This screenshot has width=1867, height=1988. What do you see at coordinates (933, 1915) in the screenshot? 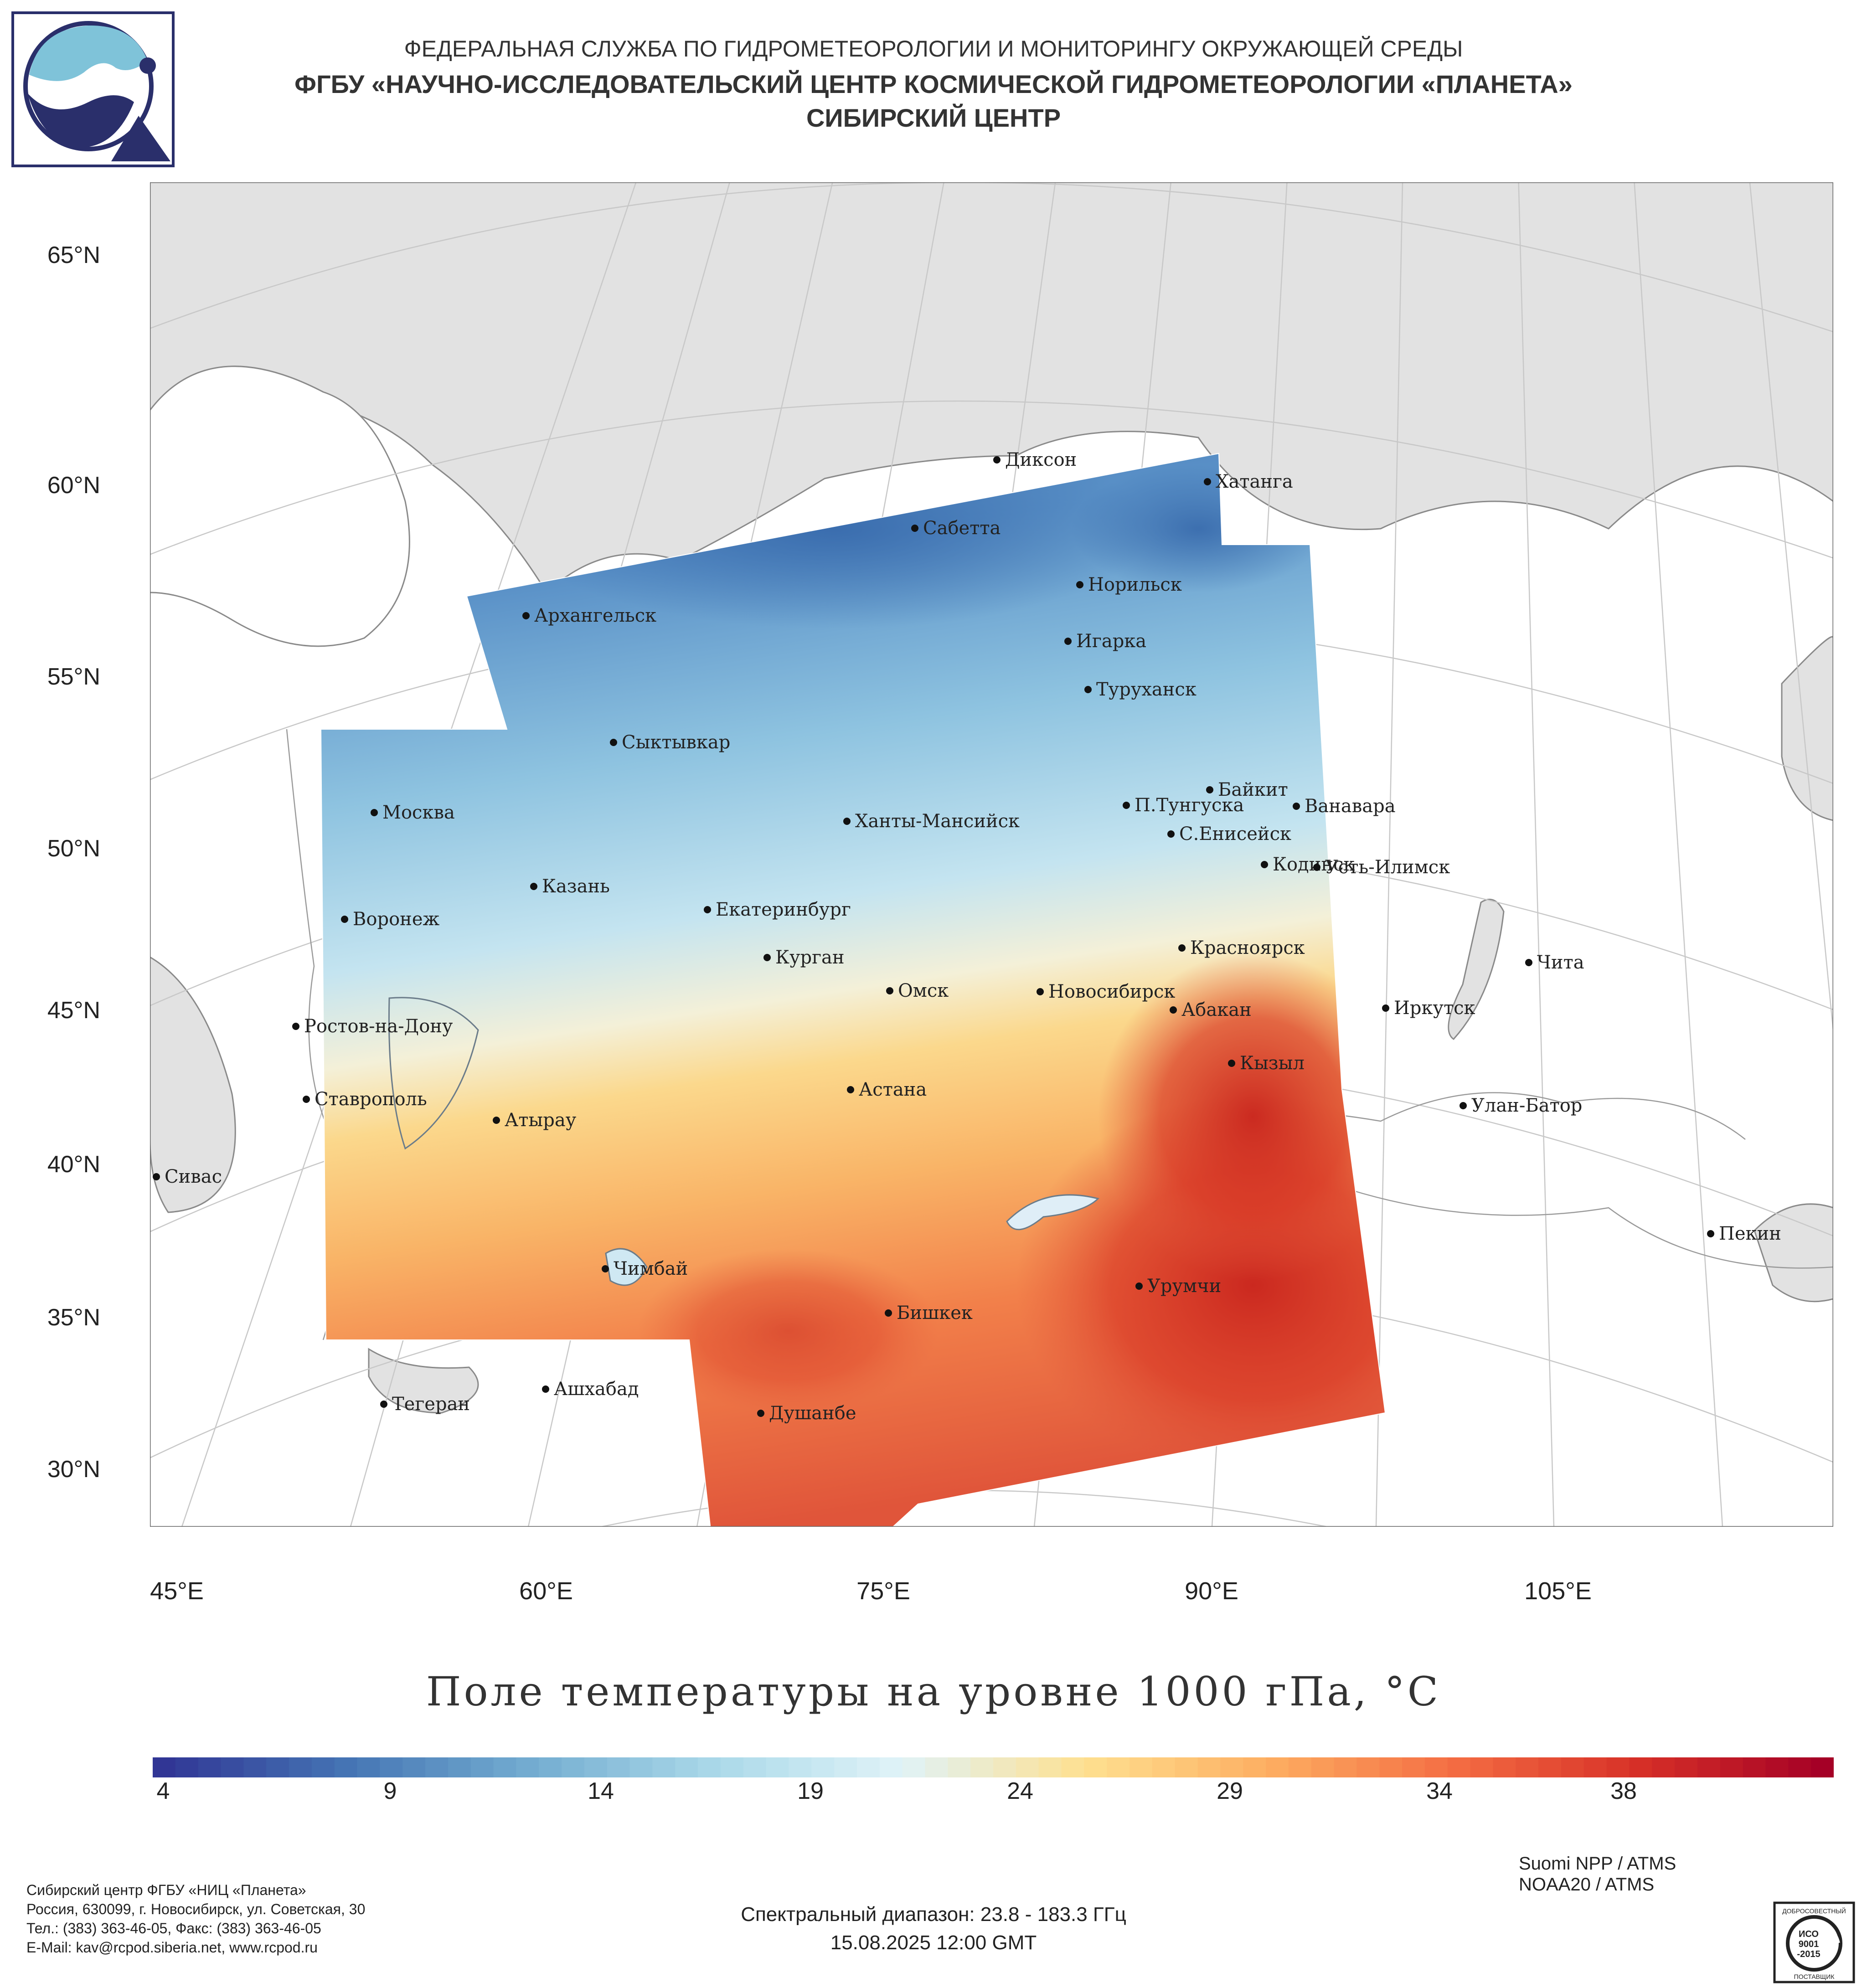
I see `spectral-range: Спектральный диапазон: 23.8 - 183.3 ГГц` at bounding box center [933, 1915].